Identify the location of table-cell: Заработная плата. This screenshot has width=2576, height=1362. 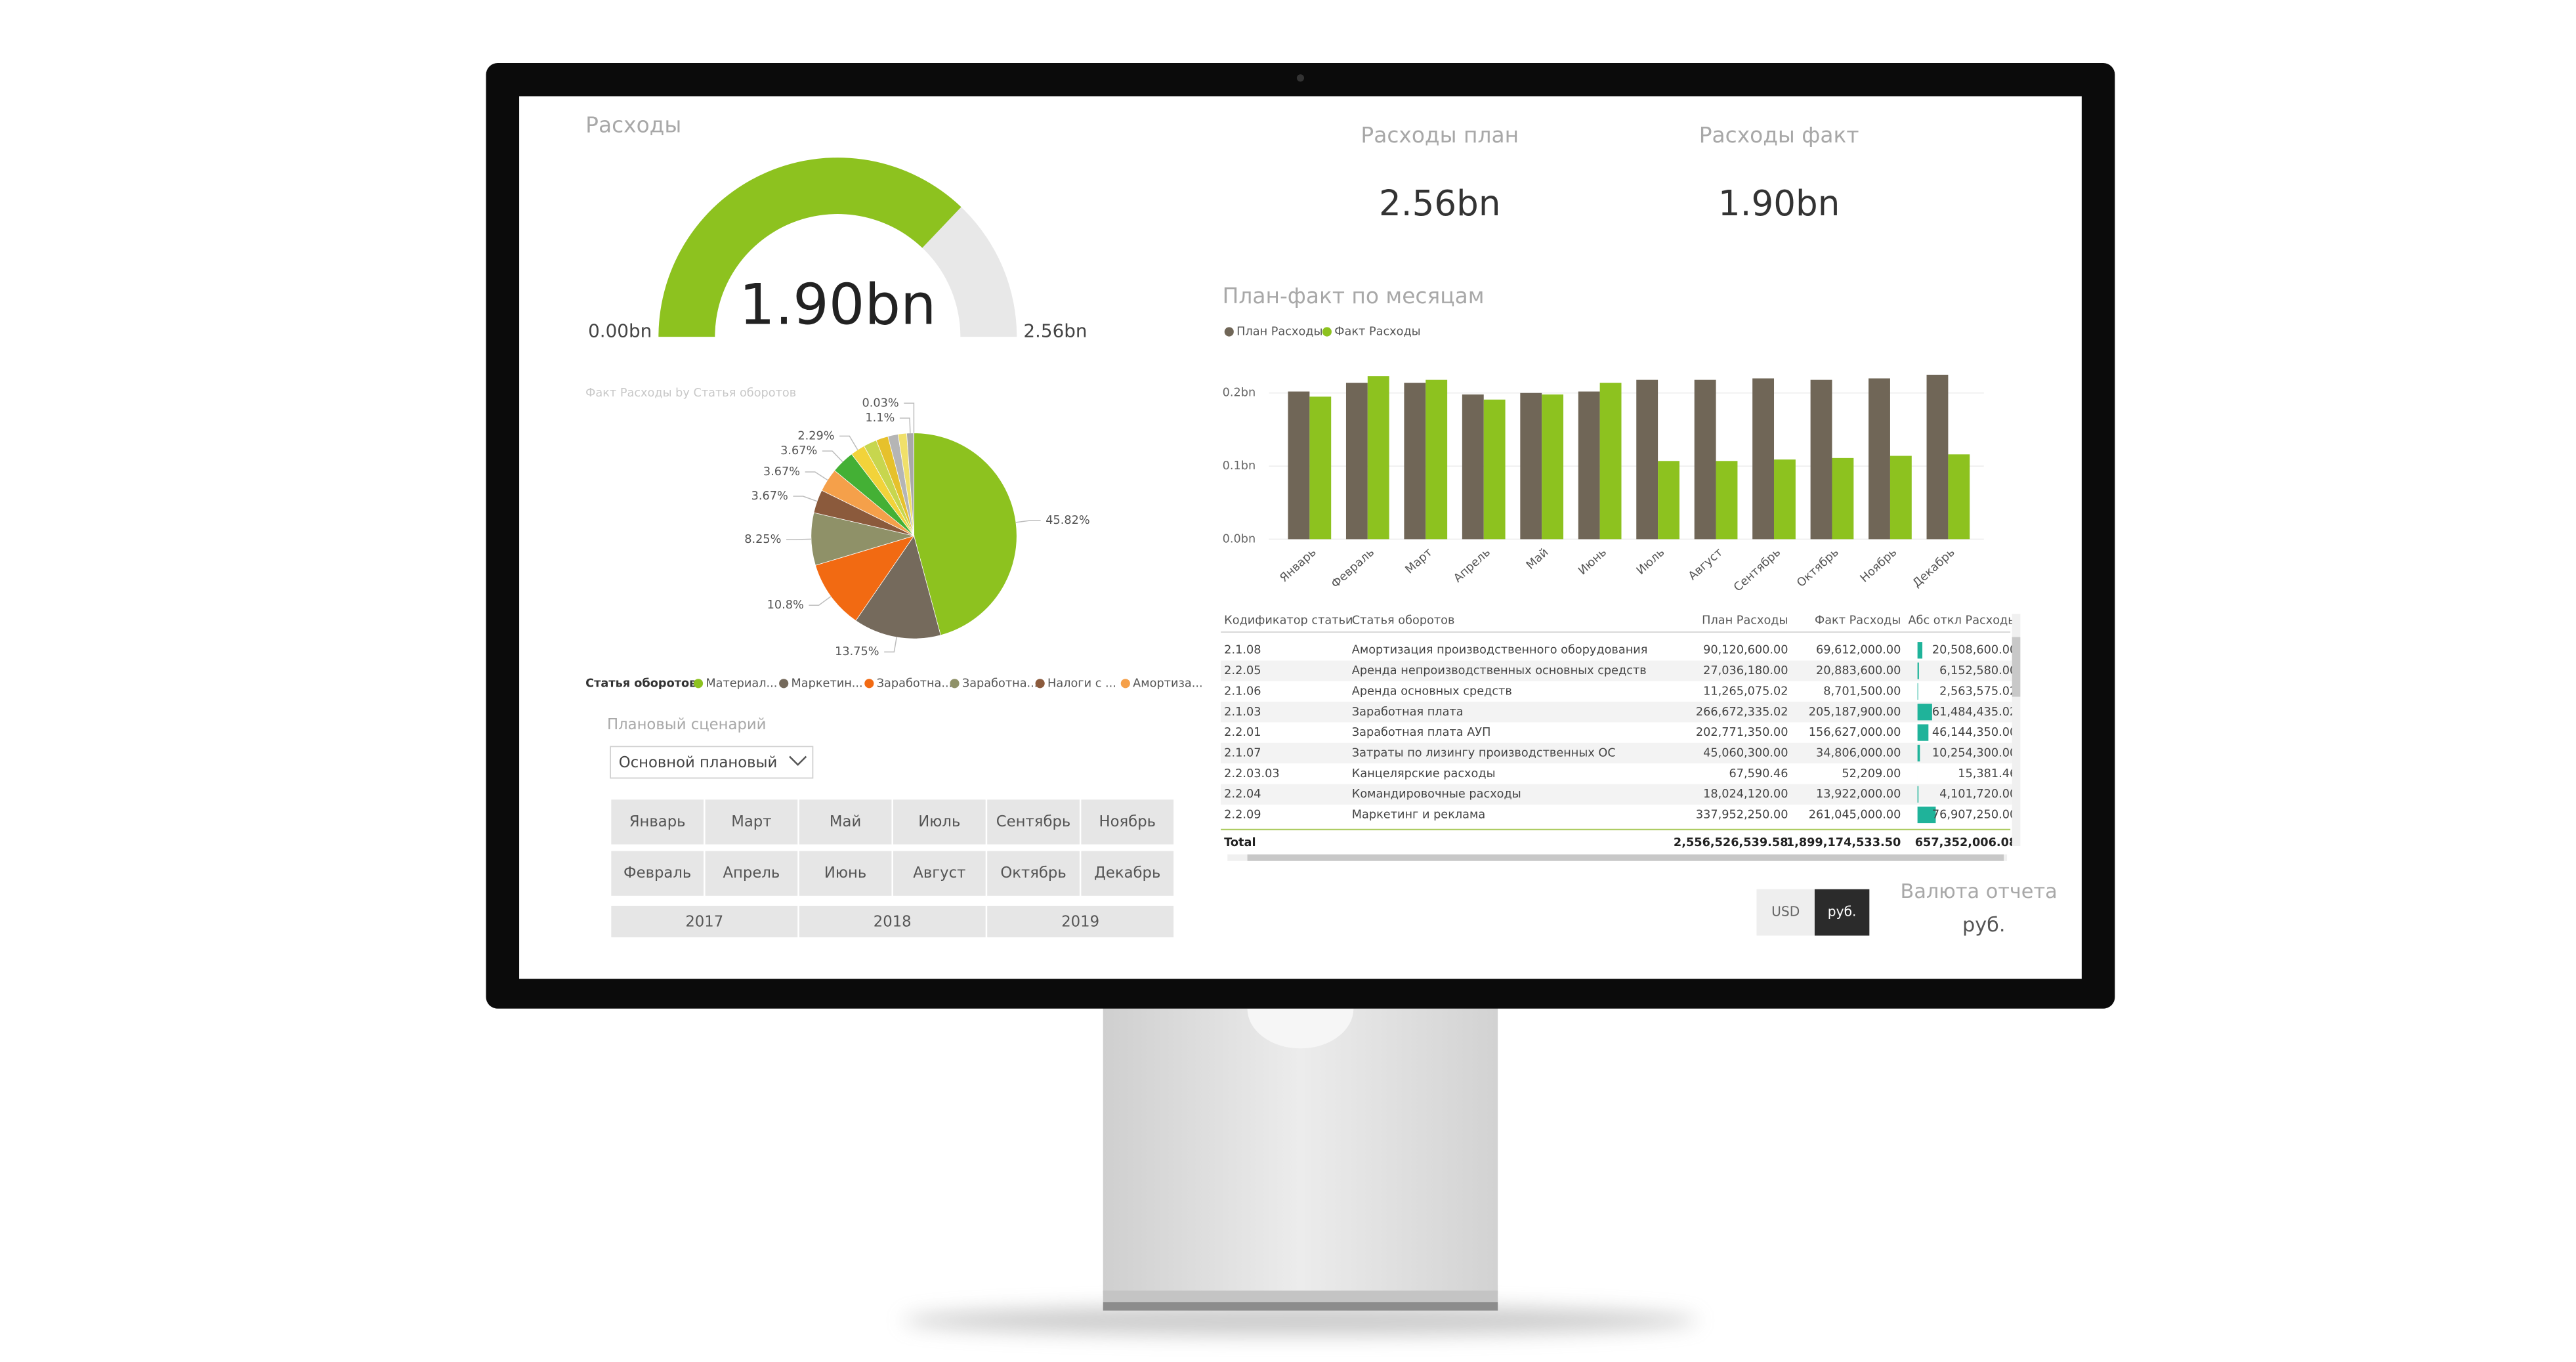
(1408, 713).